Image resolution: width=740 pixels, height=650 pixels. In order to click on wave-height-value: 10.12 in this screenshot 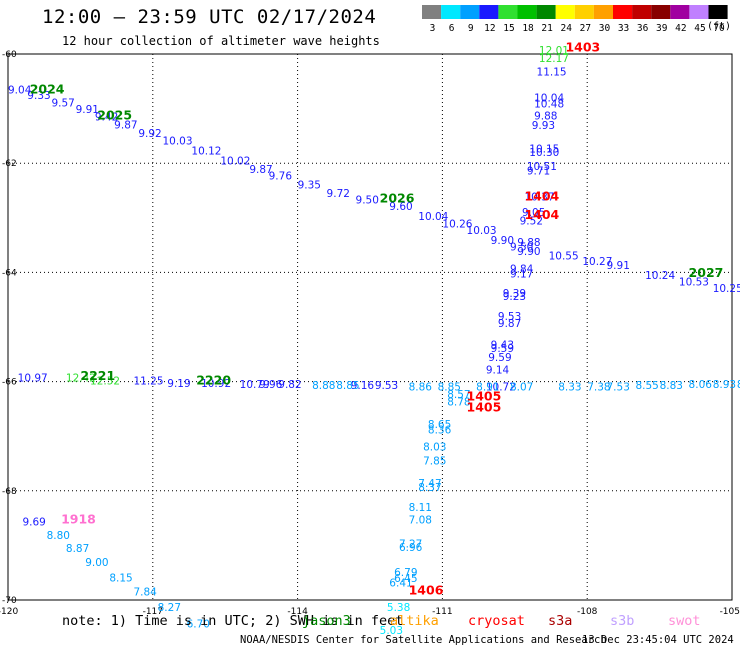, I will do `click(206, 151)`.